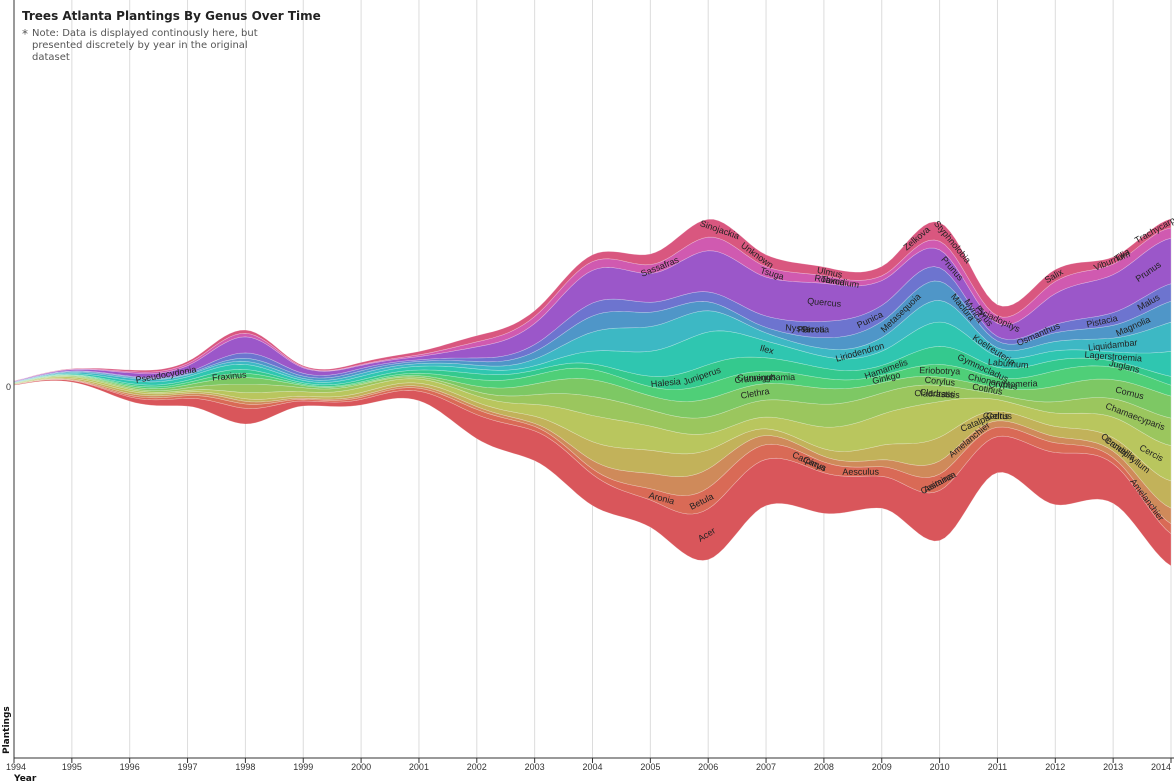 Image resolution: width=1174 pixels, height=784 pixels. I want to click on x-tick-label: 2013, so click(1113, 767).